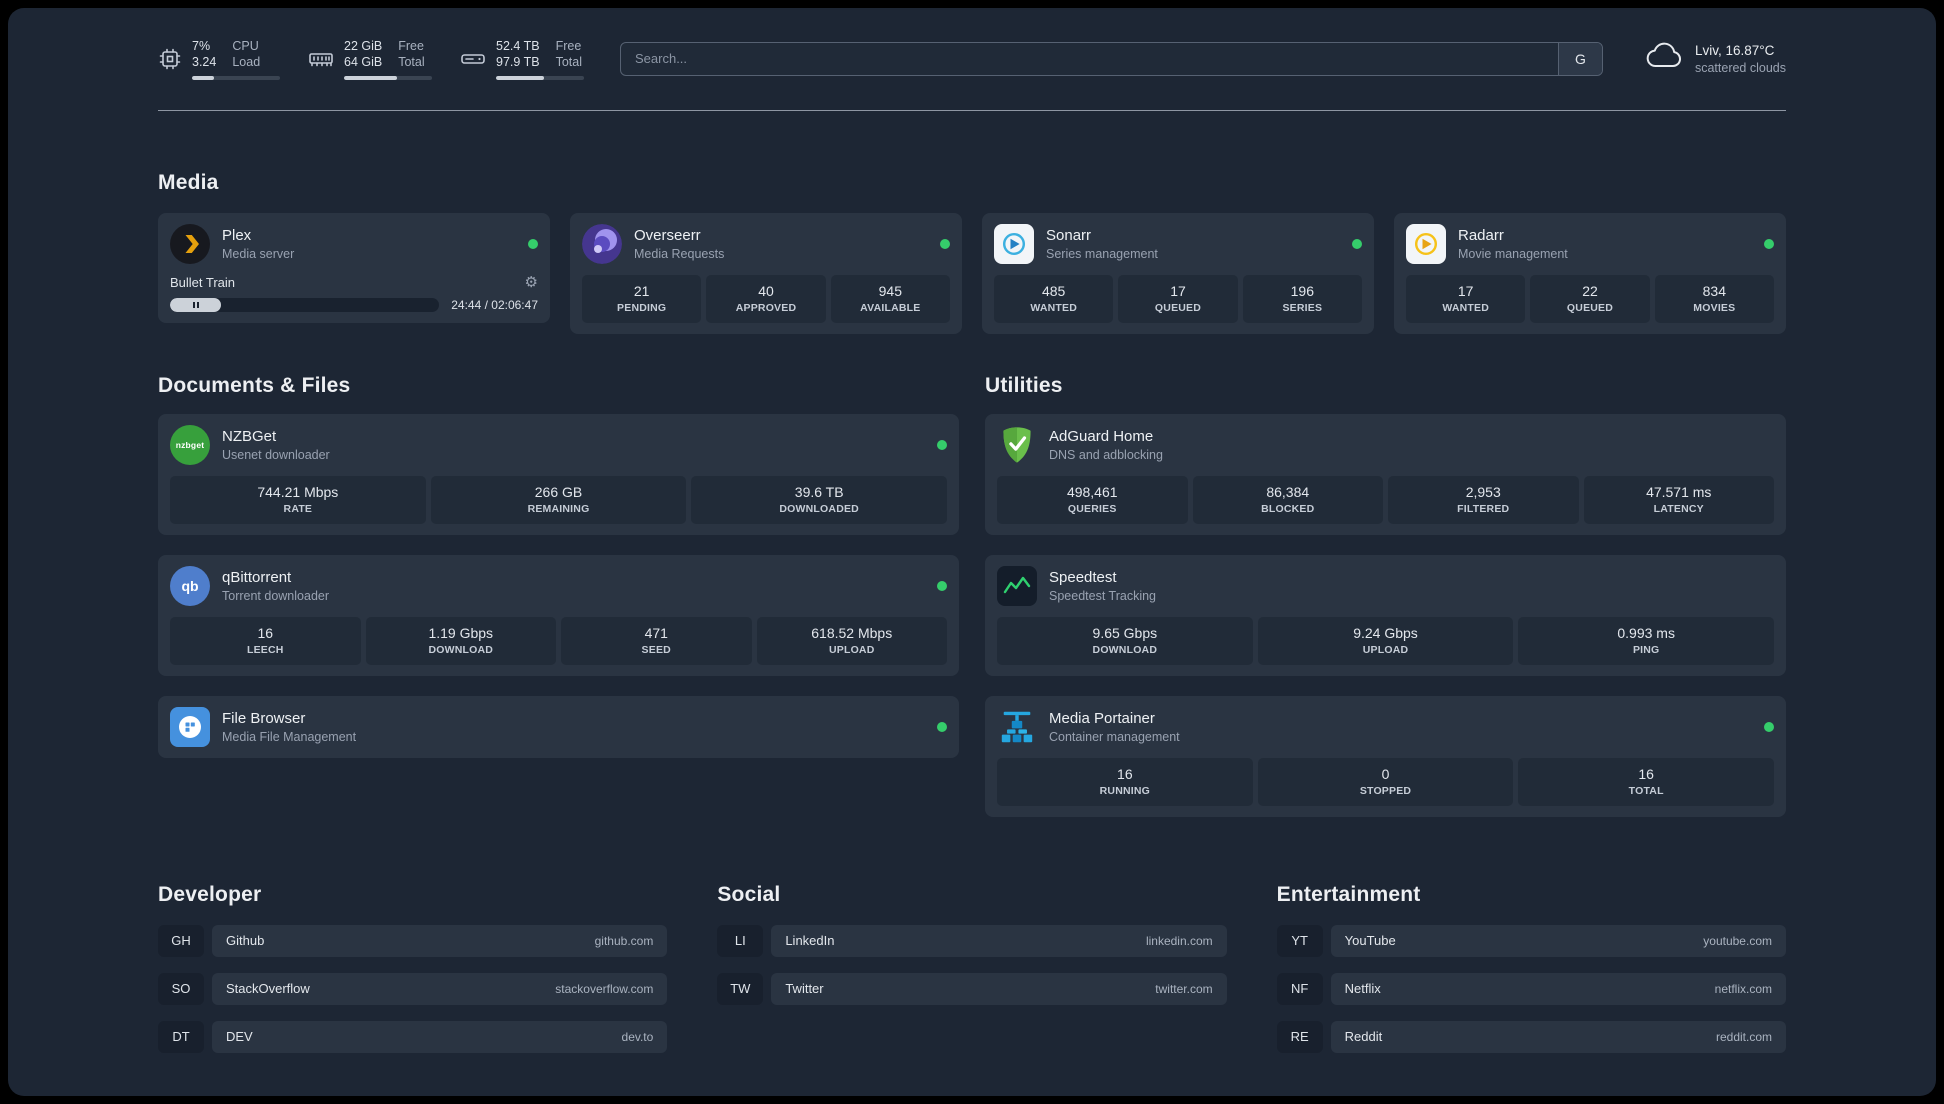 Image resolution: width=1944 pixels, height=1104 pixels. I want to click on bookmark-url: linkedin.com, so click(1179, 940).